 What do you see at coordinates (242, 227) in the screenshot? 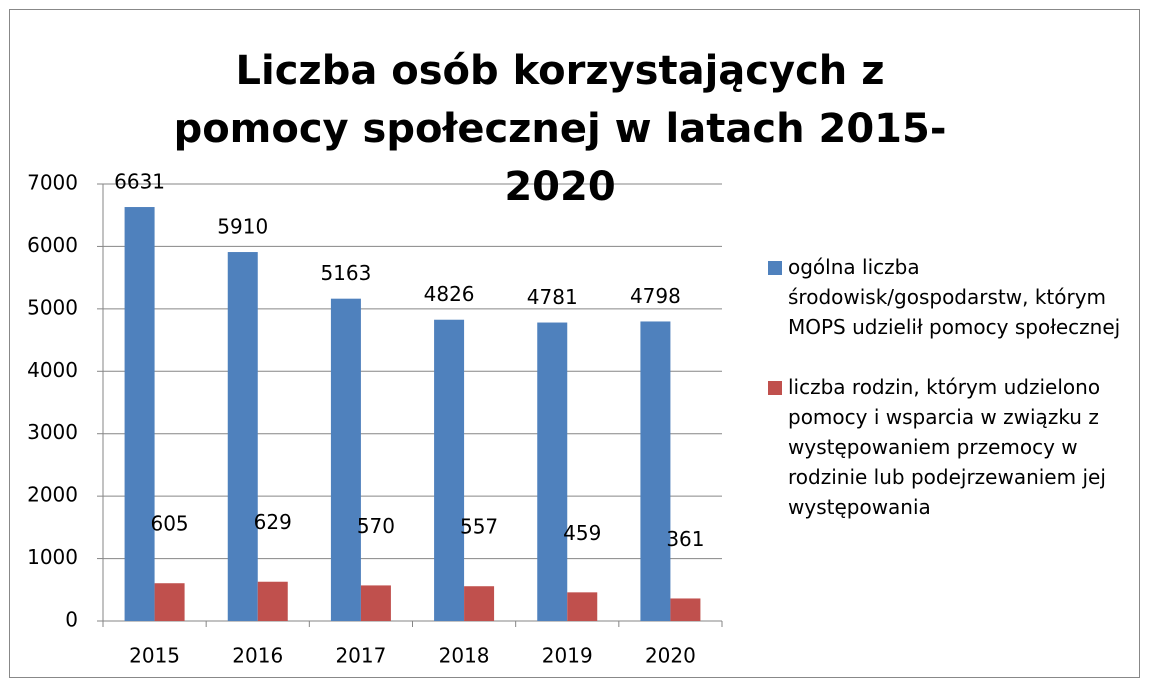
I see `data-label: 5910` at bounding box center [242, 227].